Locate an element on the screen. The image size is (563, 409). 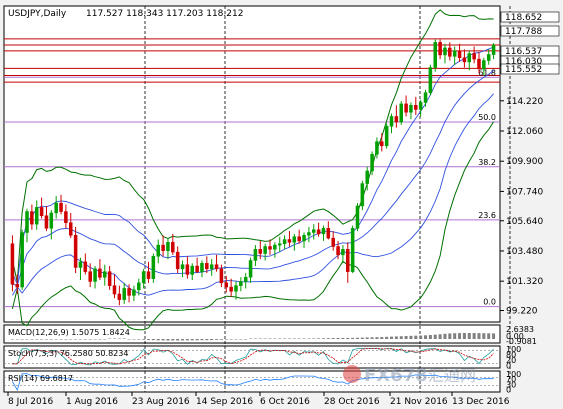
stoch-d-line is located at coordinates (253, 356).